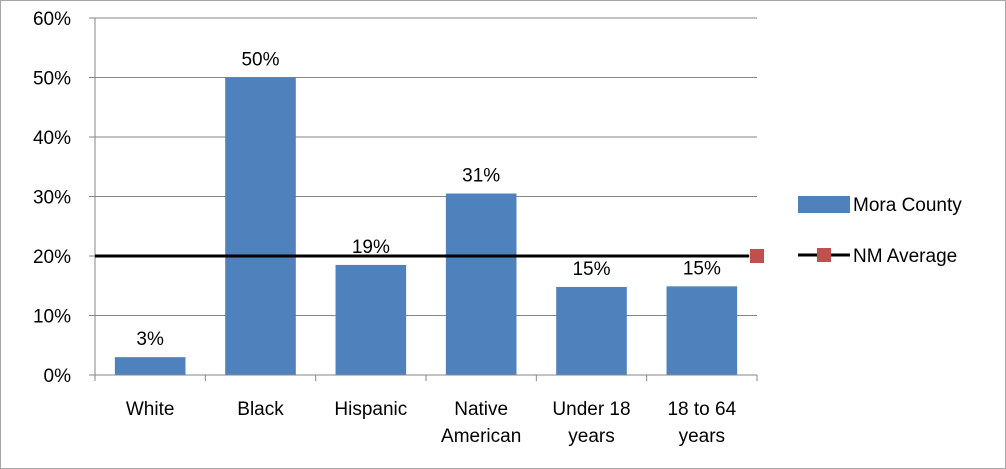  Describe the element at coordinates (52, 19) in the screenshot. I see `y-tick-label: 60%` at that location.